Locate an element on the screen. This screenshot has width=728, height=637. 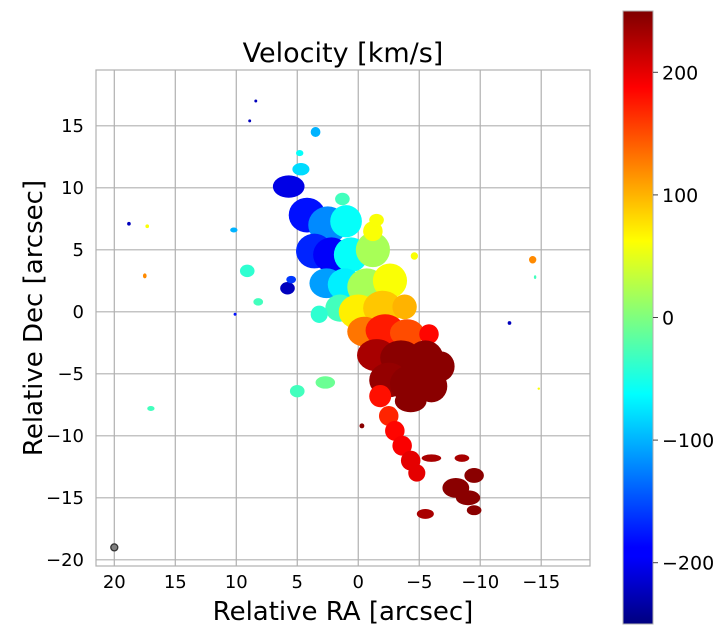
beam-marker is located at coordinates (114, 547).